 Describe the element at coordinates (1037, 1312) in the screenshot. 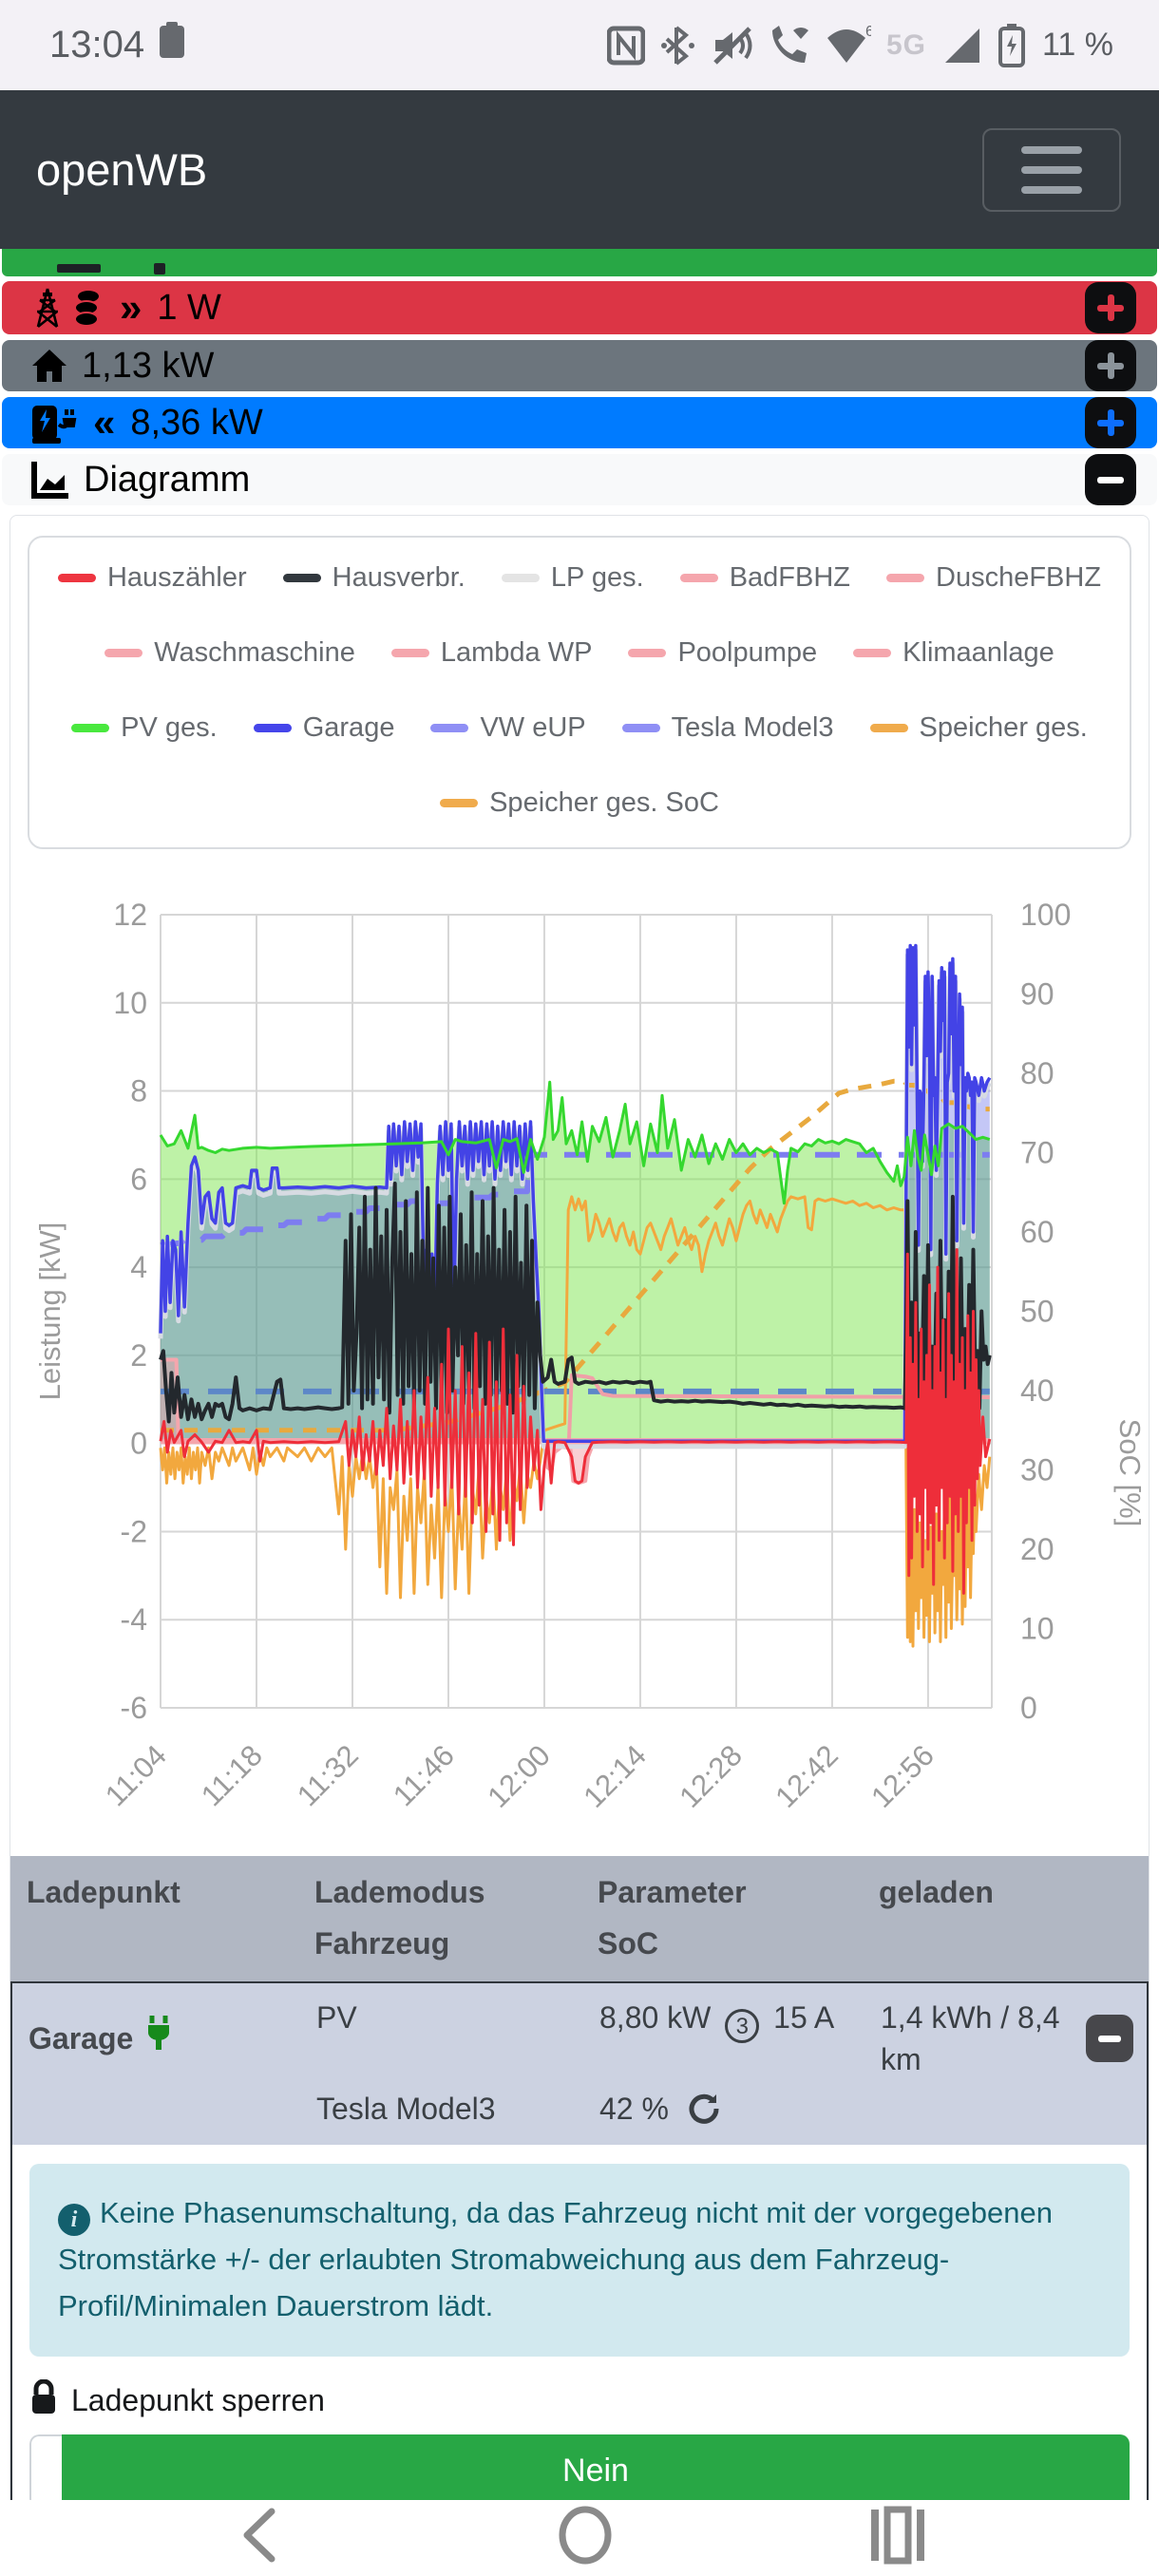

I see `svg-text: 50` at that location.